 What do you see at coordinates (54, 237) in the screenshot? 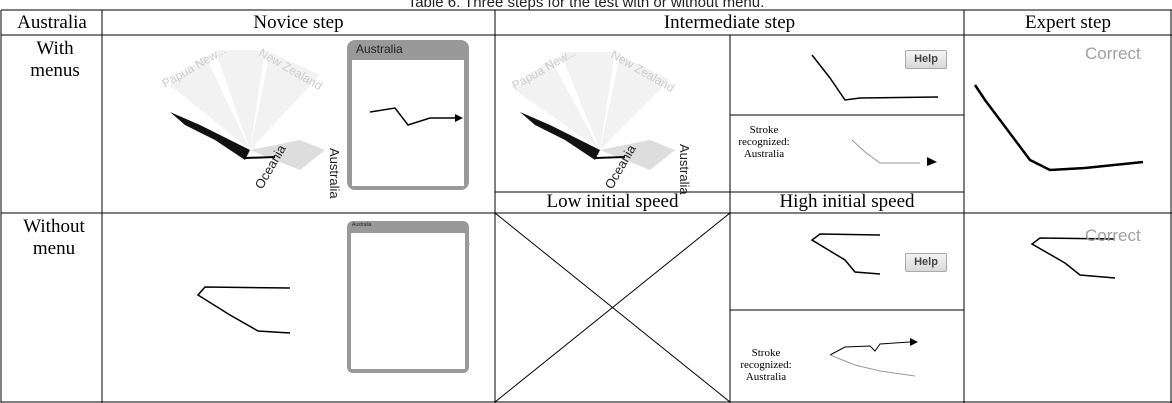
I see `row-label: Without menu` at bounding box center [54, 237].